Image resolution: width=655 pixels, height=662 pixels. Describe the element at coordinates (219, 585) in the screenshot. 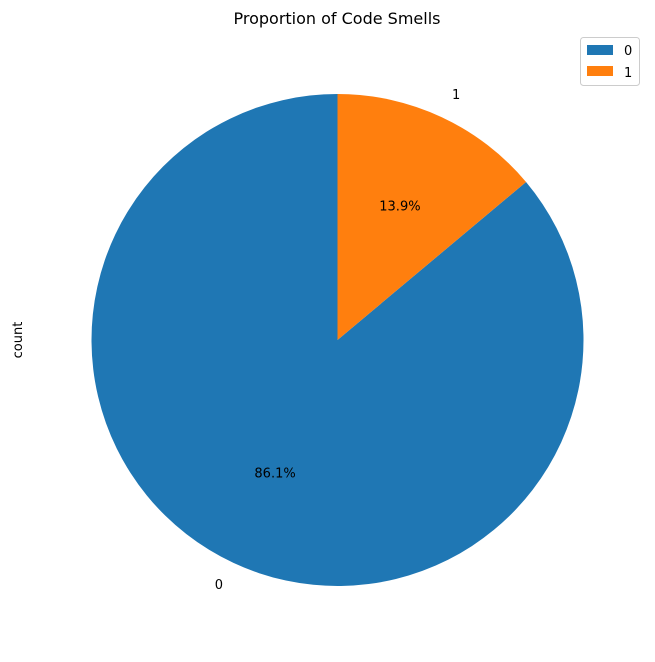

I see `category-label-0: 0` at that location.